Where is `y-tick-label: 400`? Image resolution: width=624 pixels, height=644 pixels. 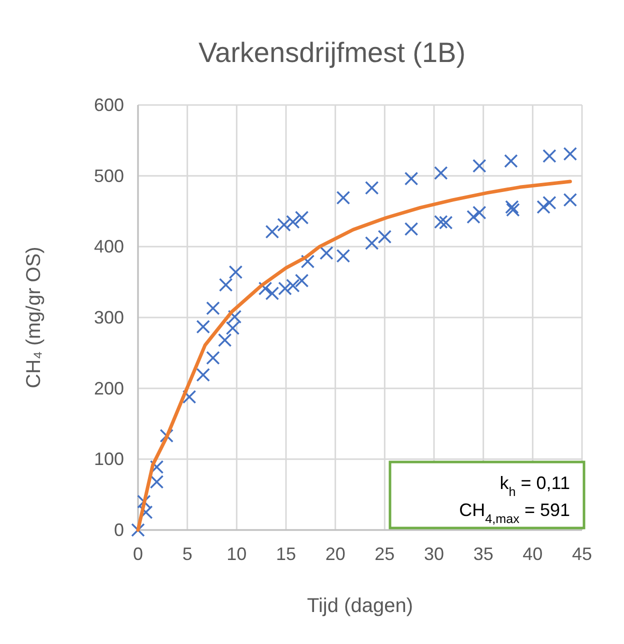
y-tick-label: 400 is located at coordinates (109, 246).